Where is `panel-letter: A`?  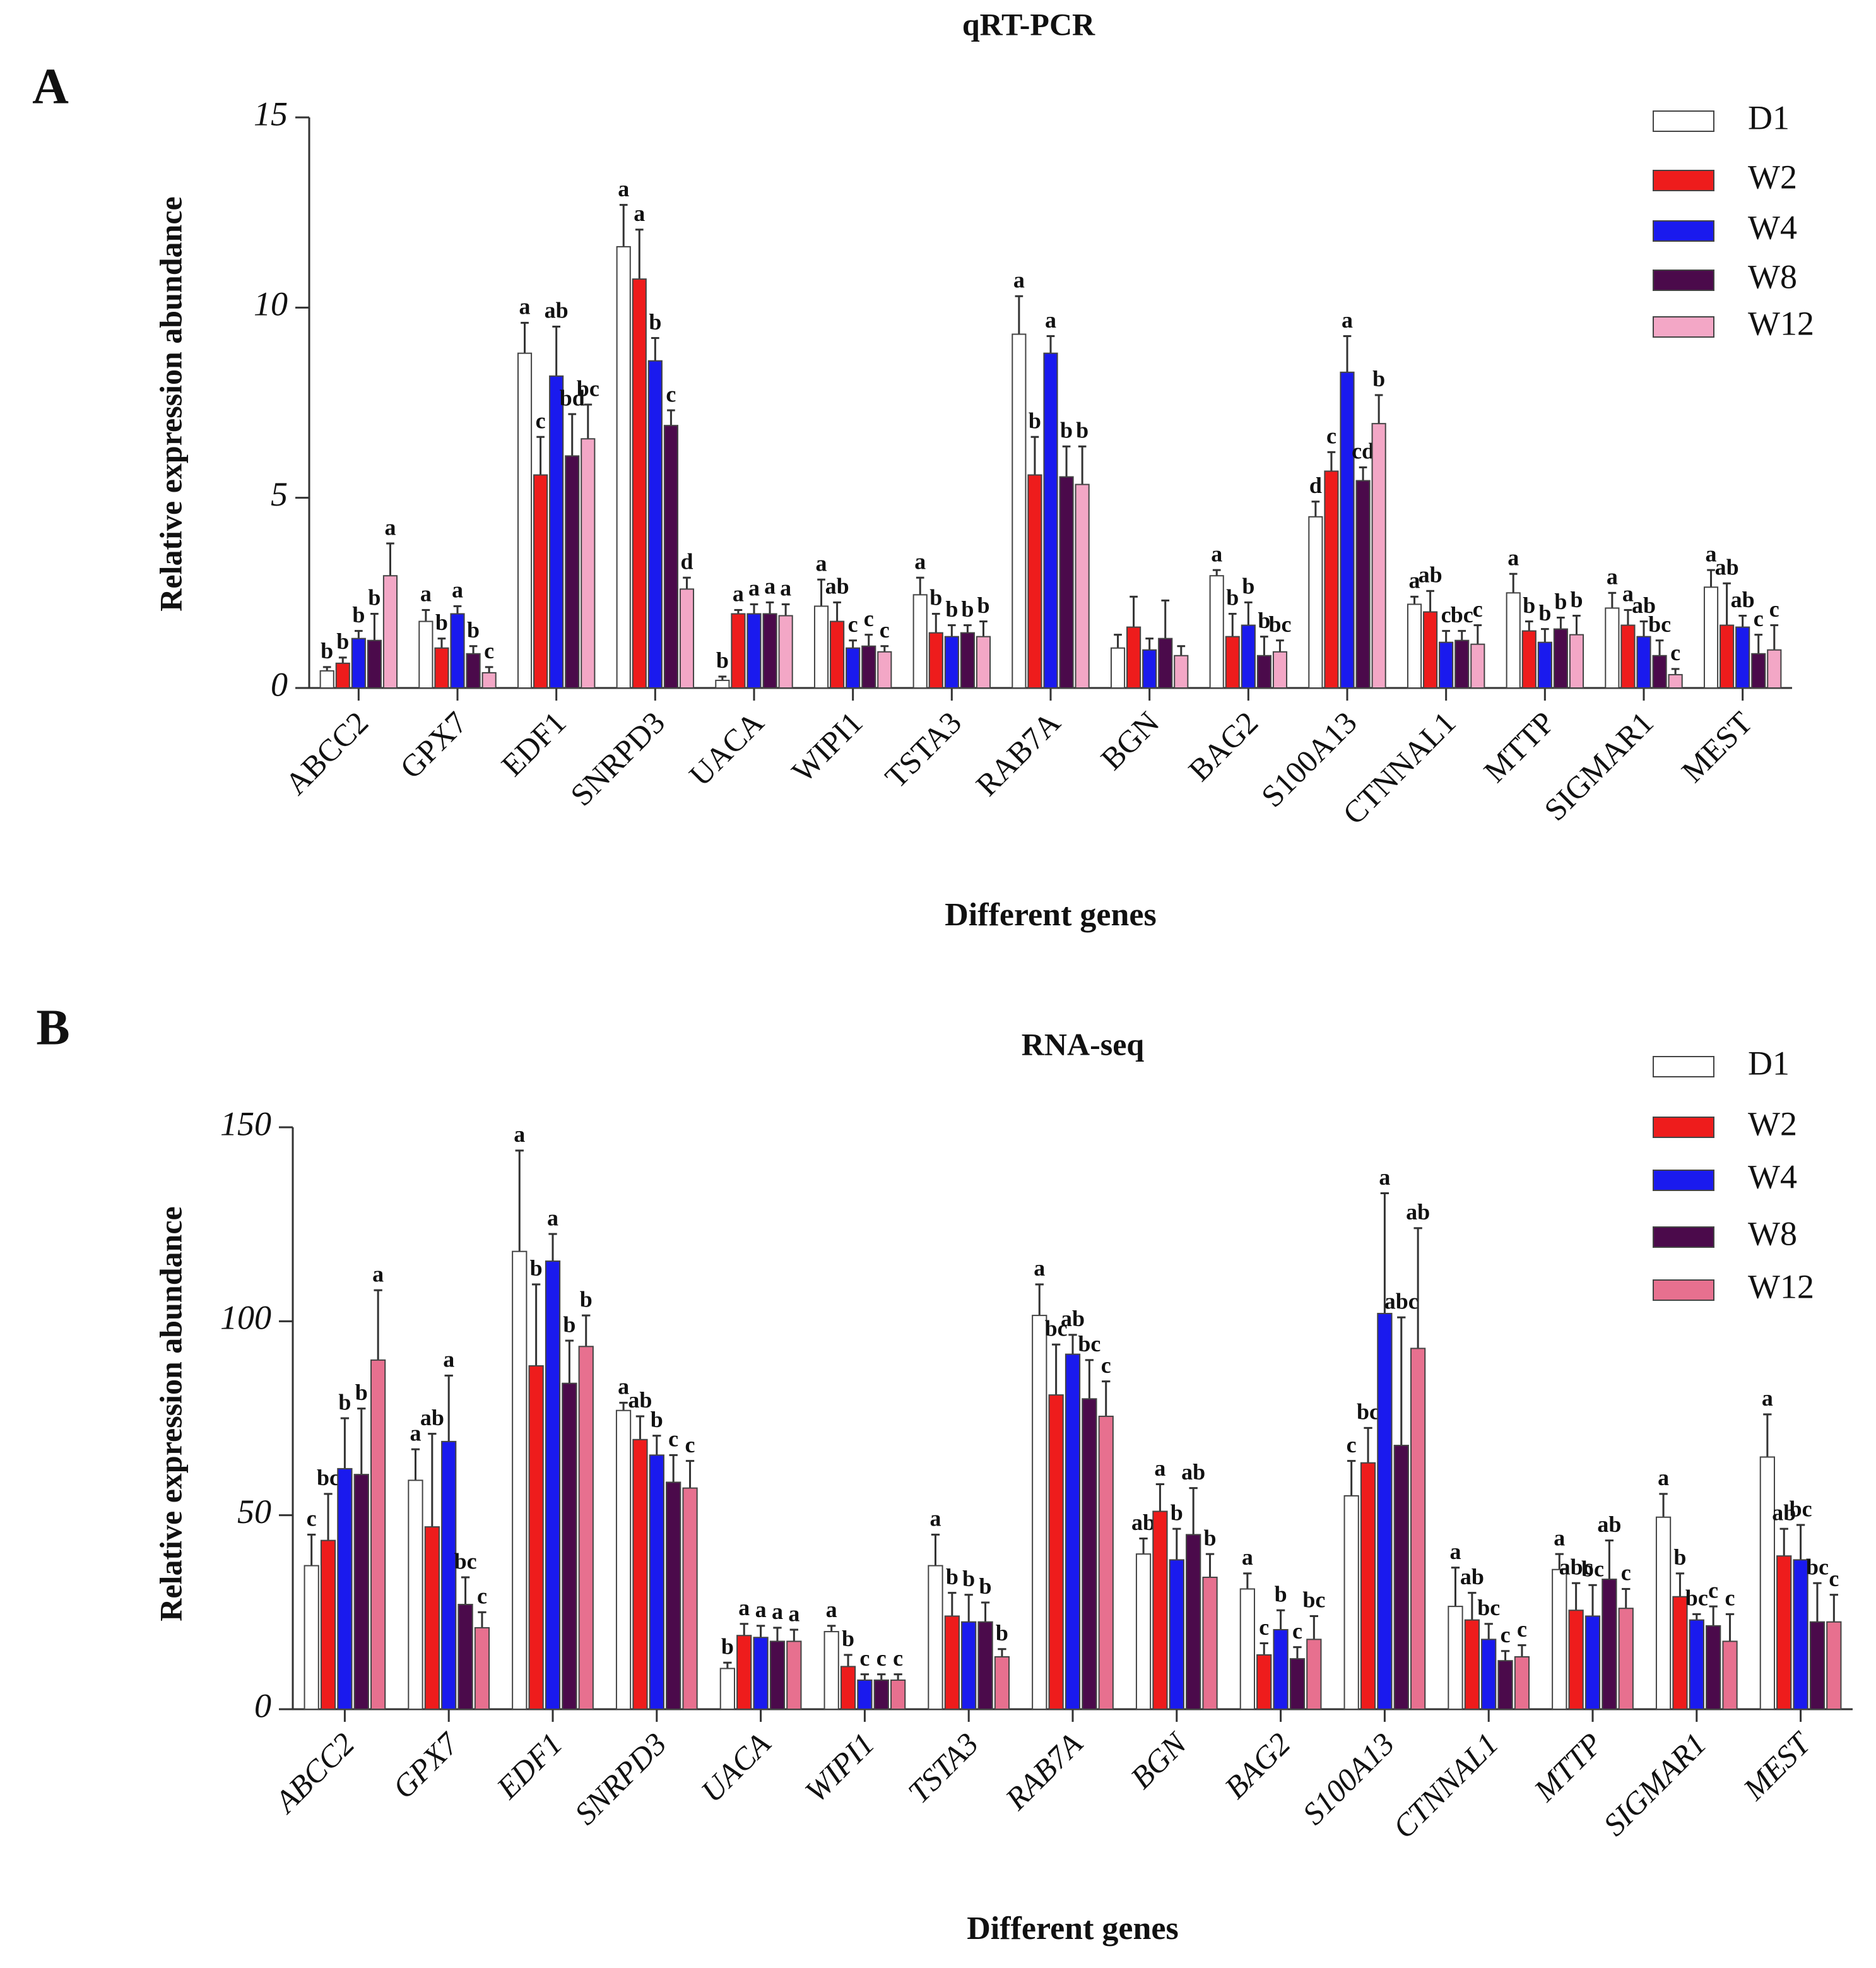 panel-letter: A is located at coordinates (51, 86).